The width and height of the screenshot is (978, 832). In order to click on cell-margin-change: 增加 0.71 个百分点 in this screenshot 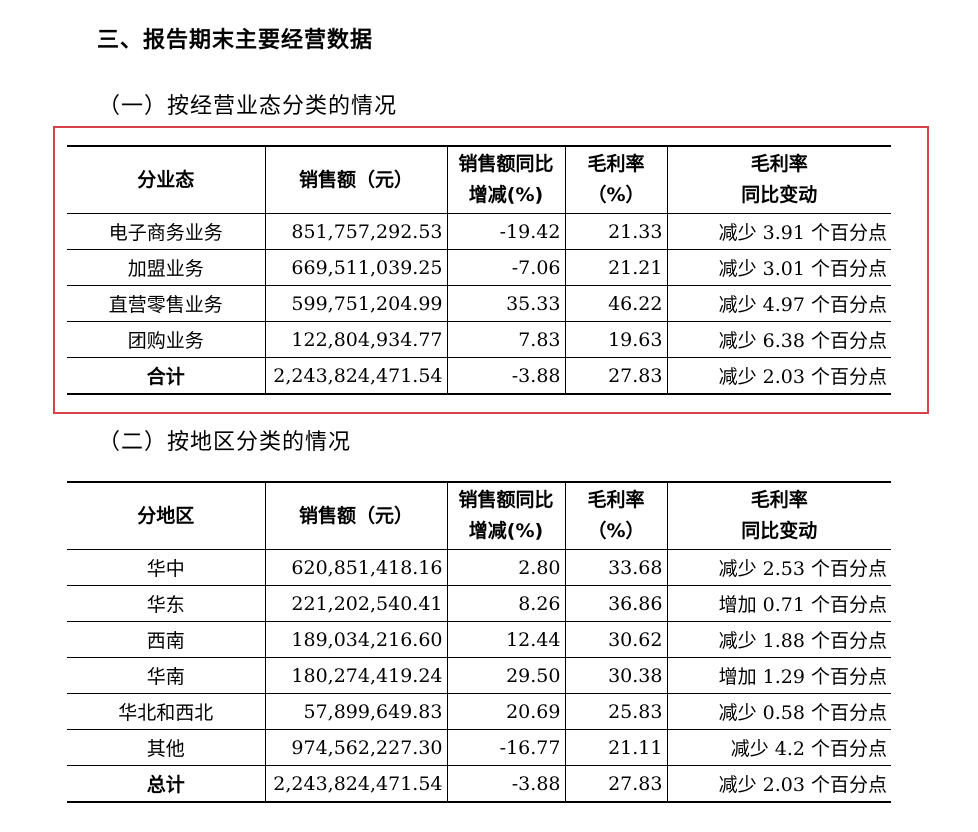, I will do `click(778, 603)`.